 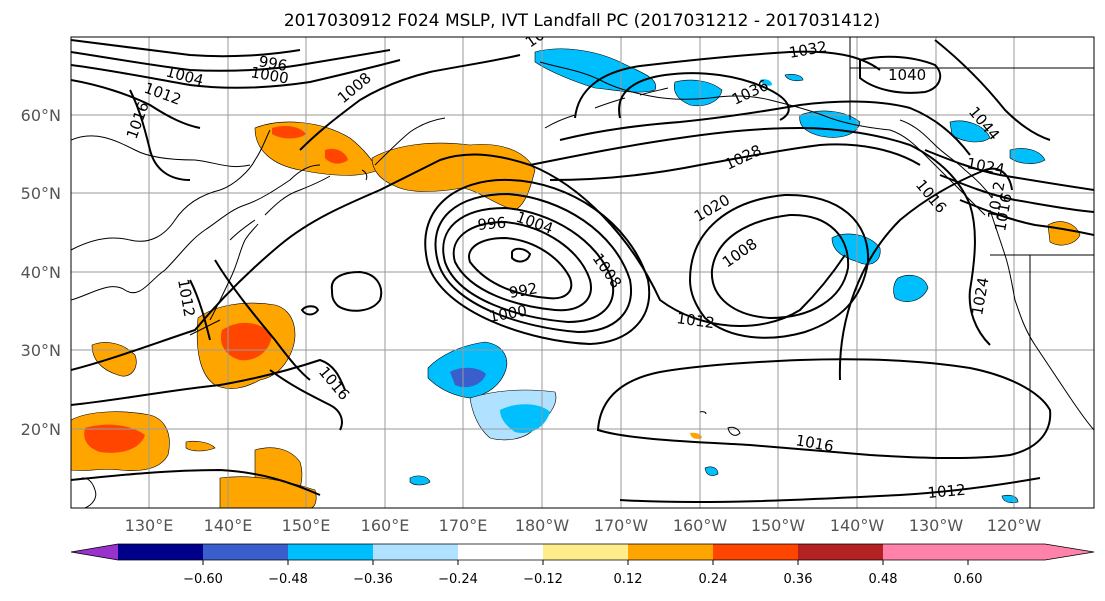 I want to click on colorbar-tick-label: 0.12, so click(x=628, y=579).